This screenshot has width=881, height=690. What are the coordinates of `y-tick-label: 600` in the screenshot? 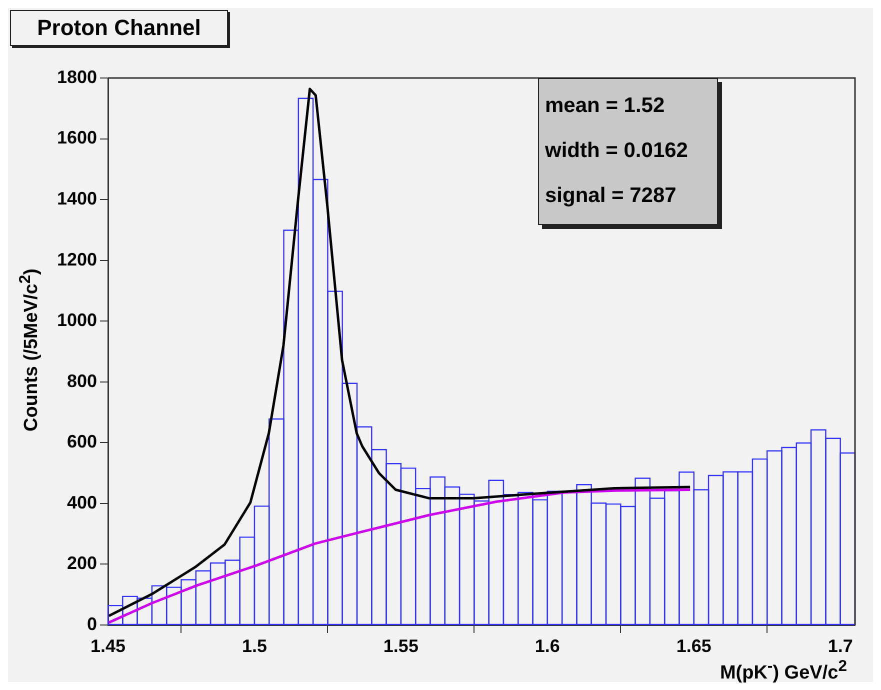 It's located at (81, 442).